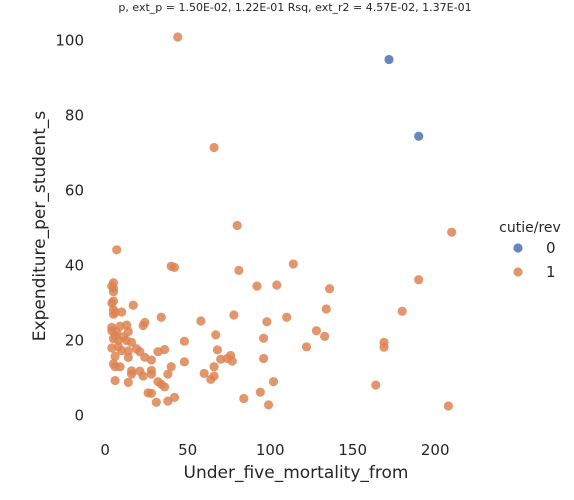 This screenshot has width=574, height=500. I want to click on y-tick-label: 100, so click(69, 41).